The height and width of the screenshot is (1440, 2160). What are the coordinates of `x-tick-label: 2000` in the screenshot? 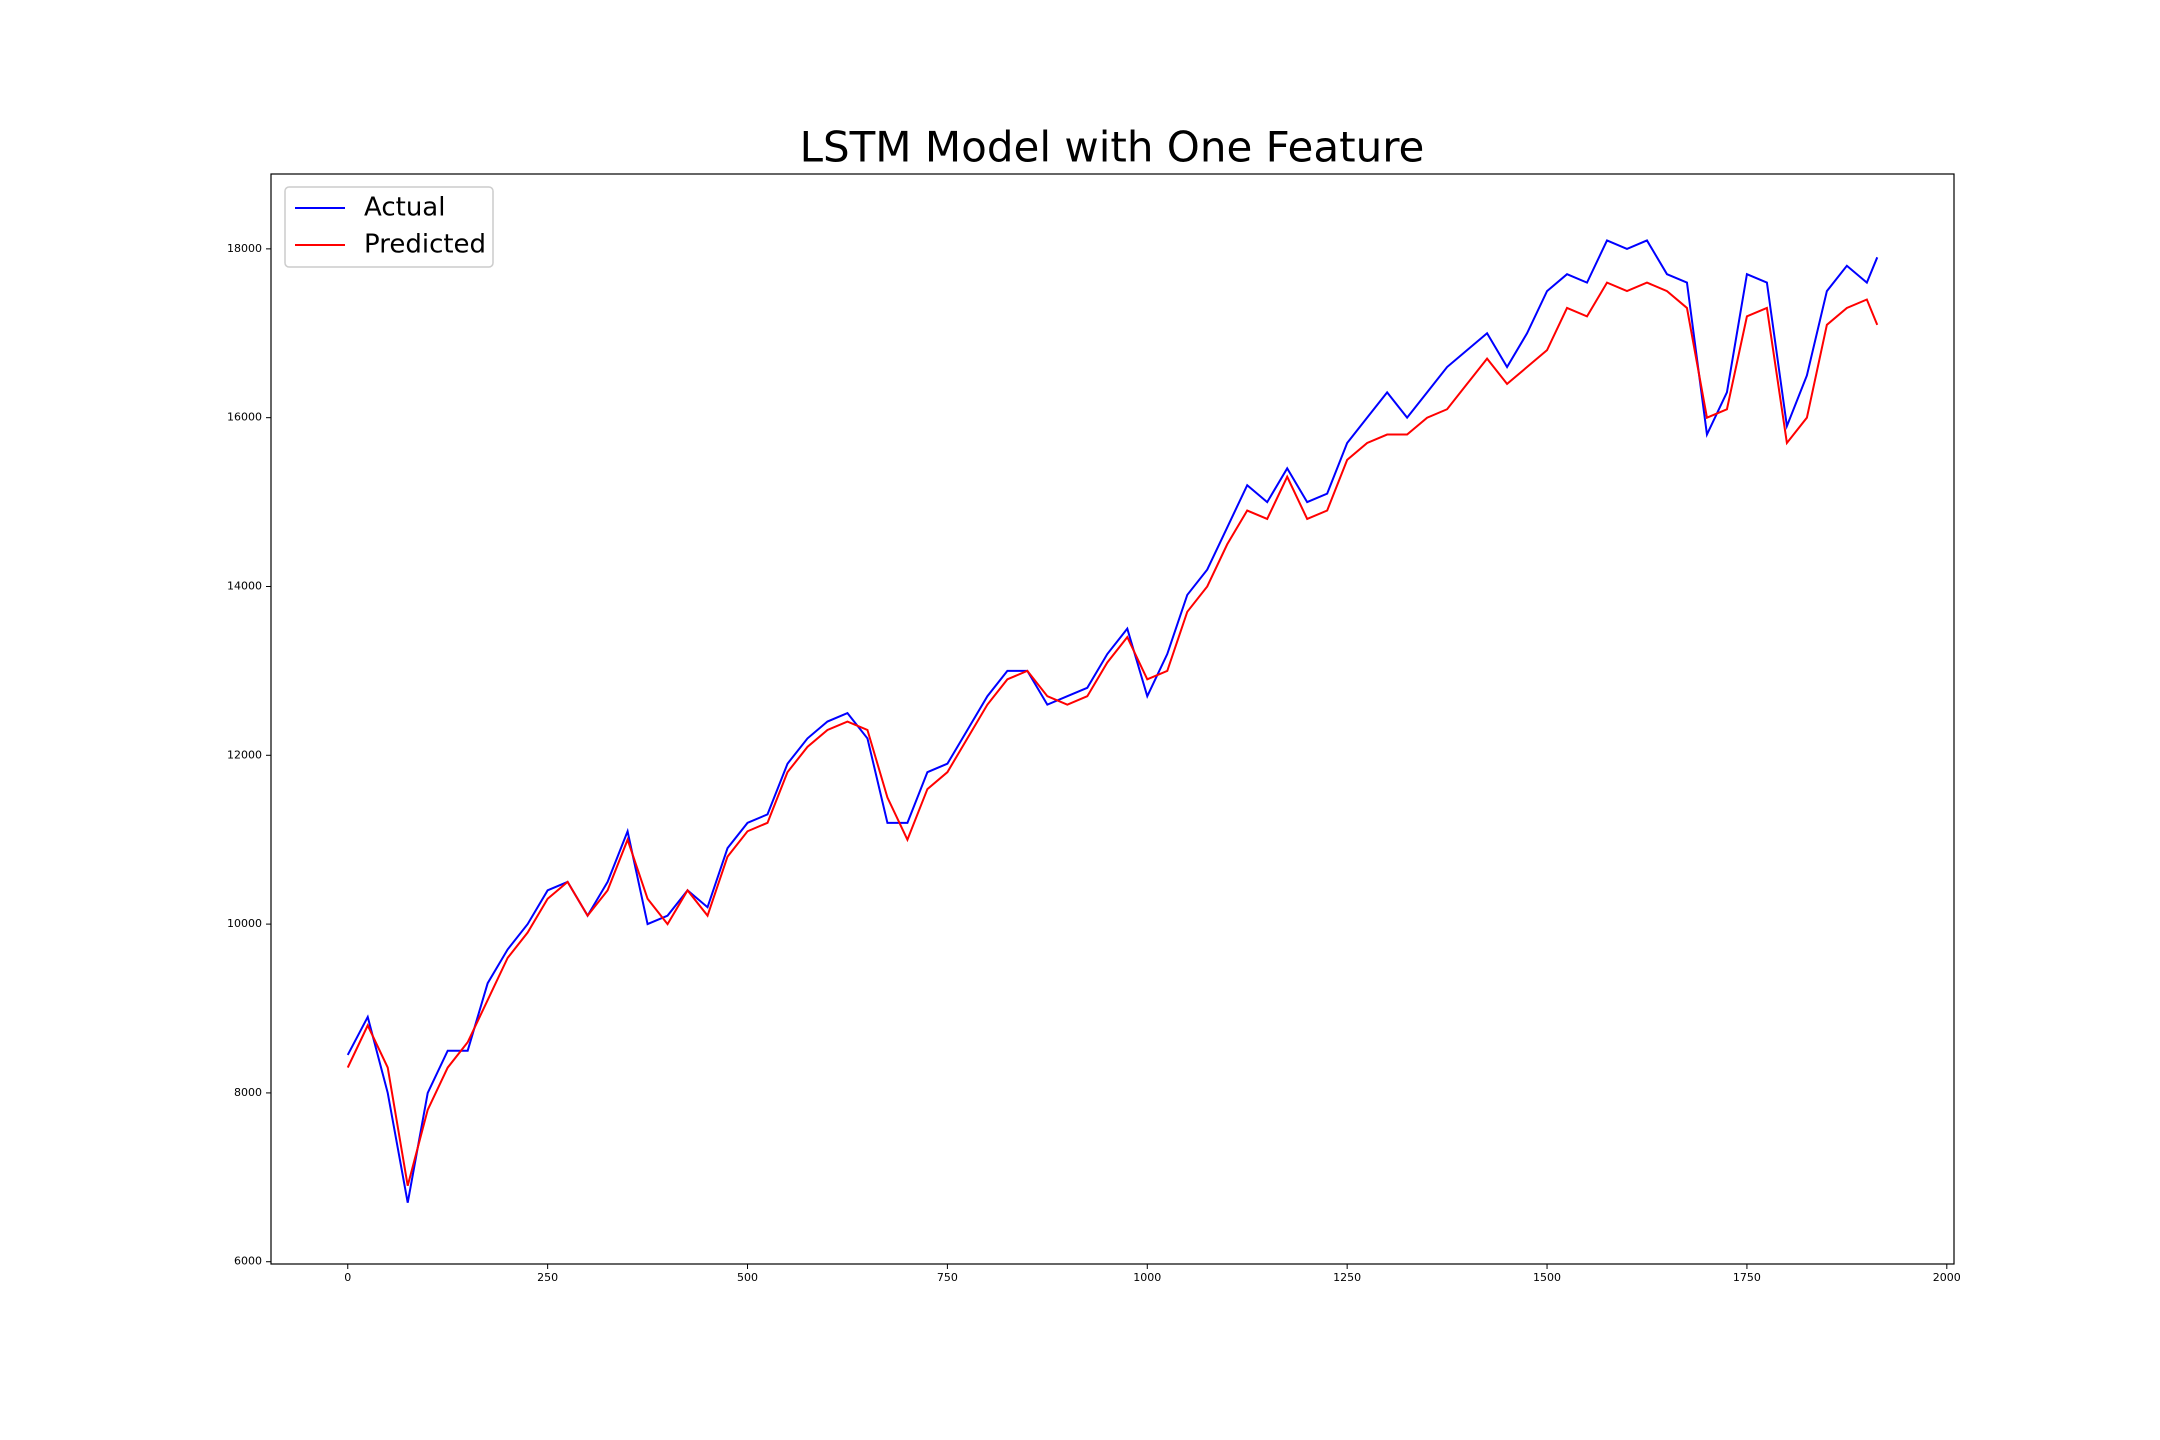 It's located at (1947, 1277).